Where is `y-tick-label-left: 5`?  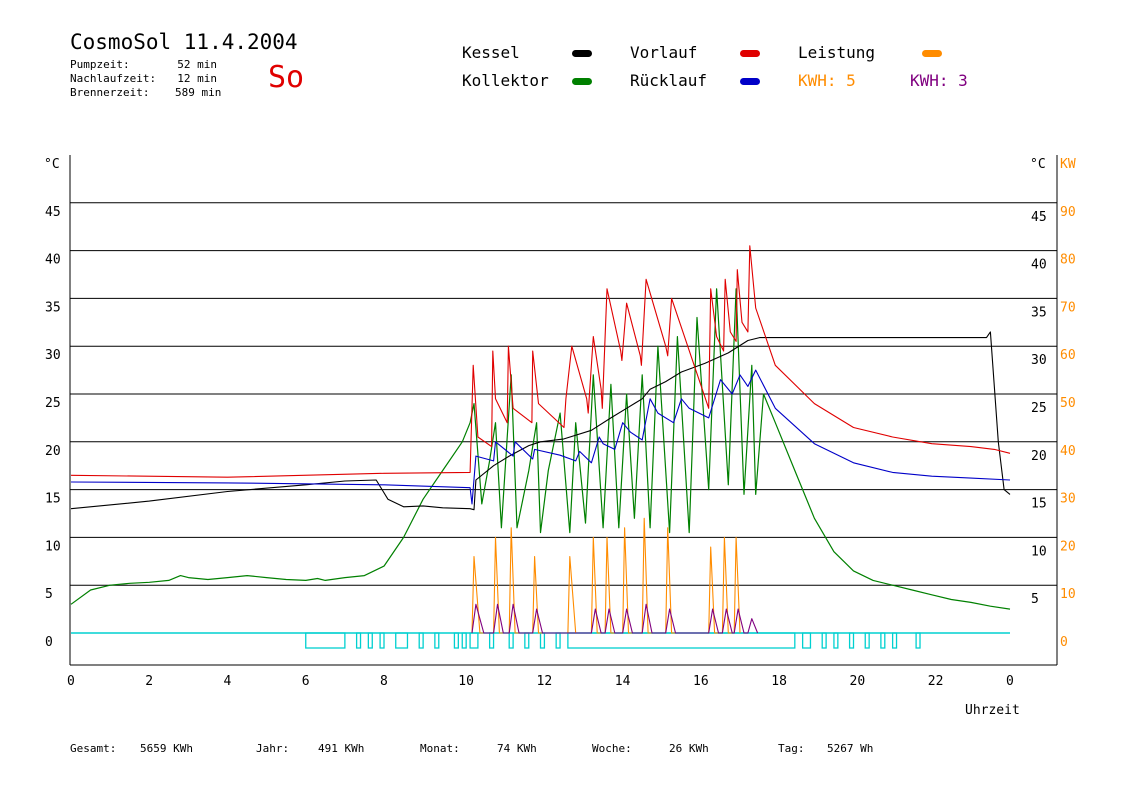
y-tick-label-left: 5 is located at coordinates (49, 594).